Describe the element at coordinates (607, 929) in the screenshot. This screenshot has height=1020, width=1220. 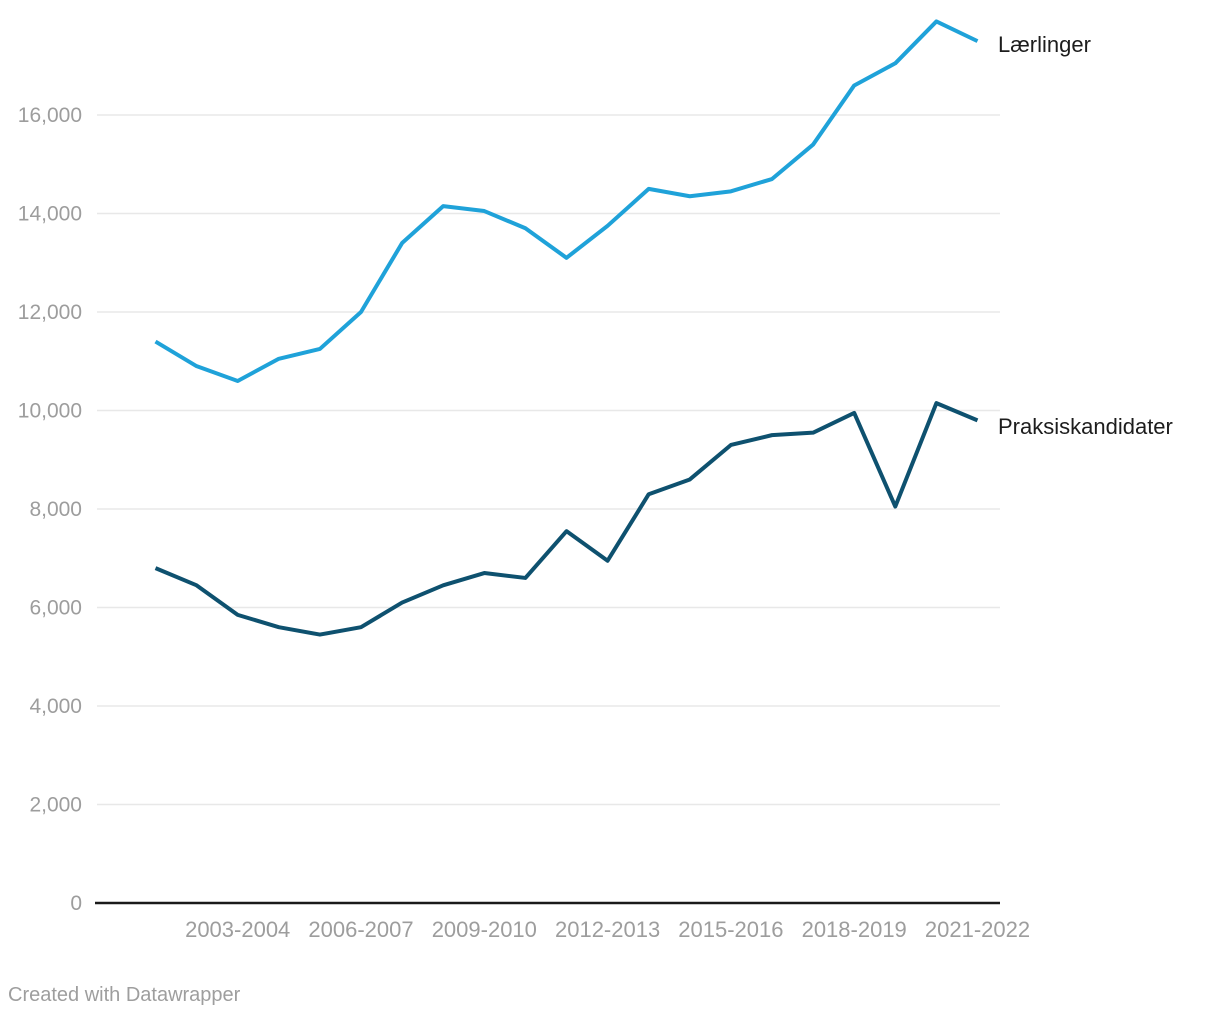
I see `x-axis-tick-label: 2012-2013` at that location.